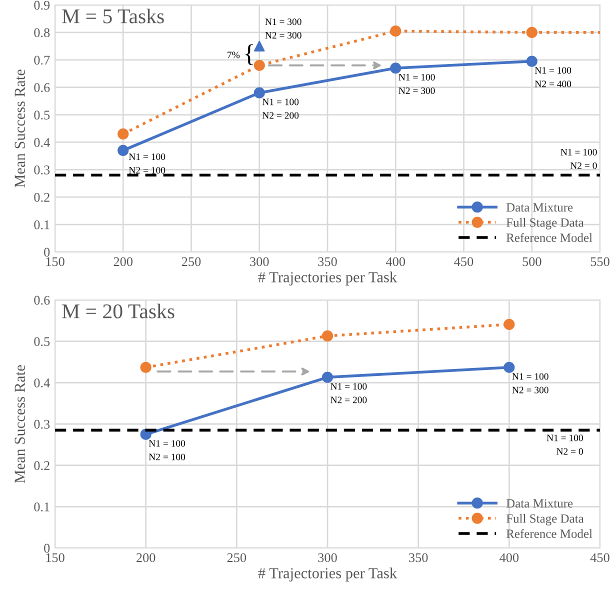 This screenshot has height=592, width=613. Describe the element at coordinates (234, 55) in the screenshot. I see `annotation: 7%` at that location.